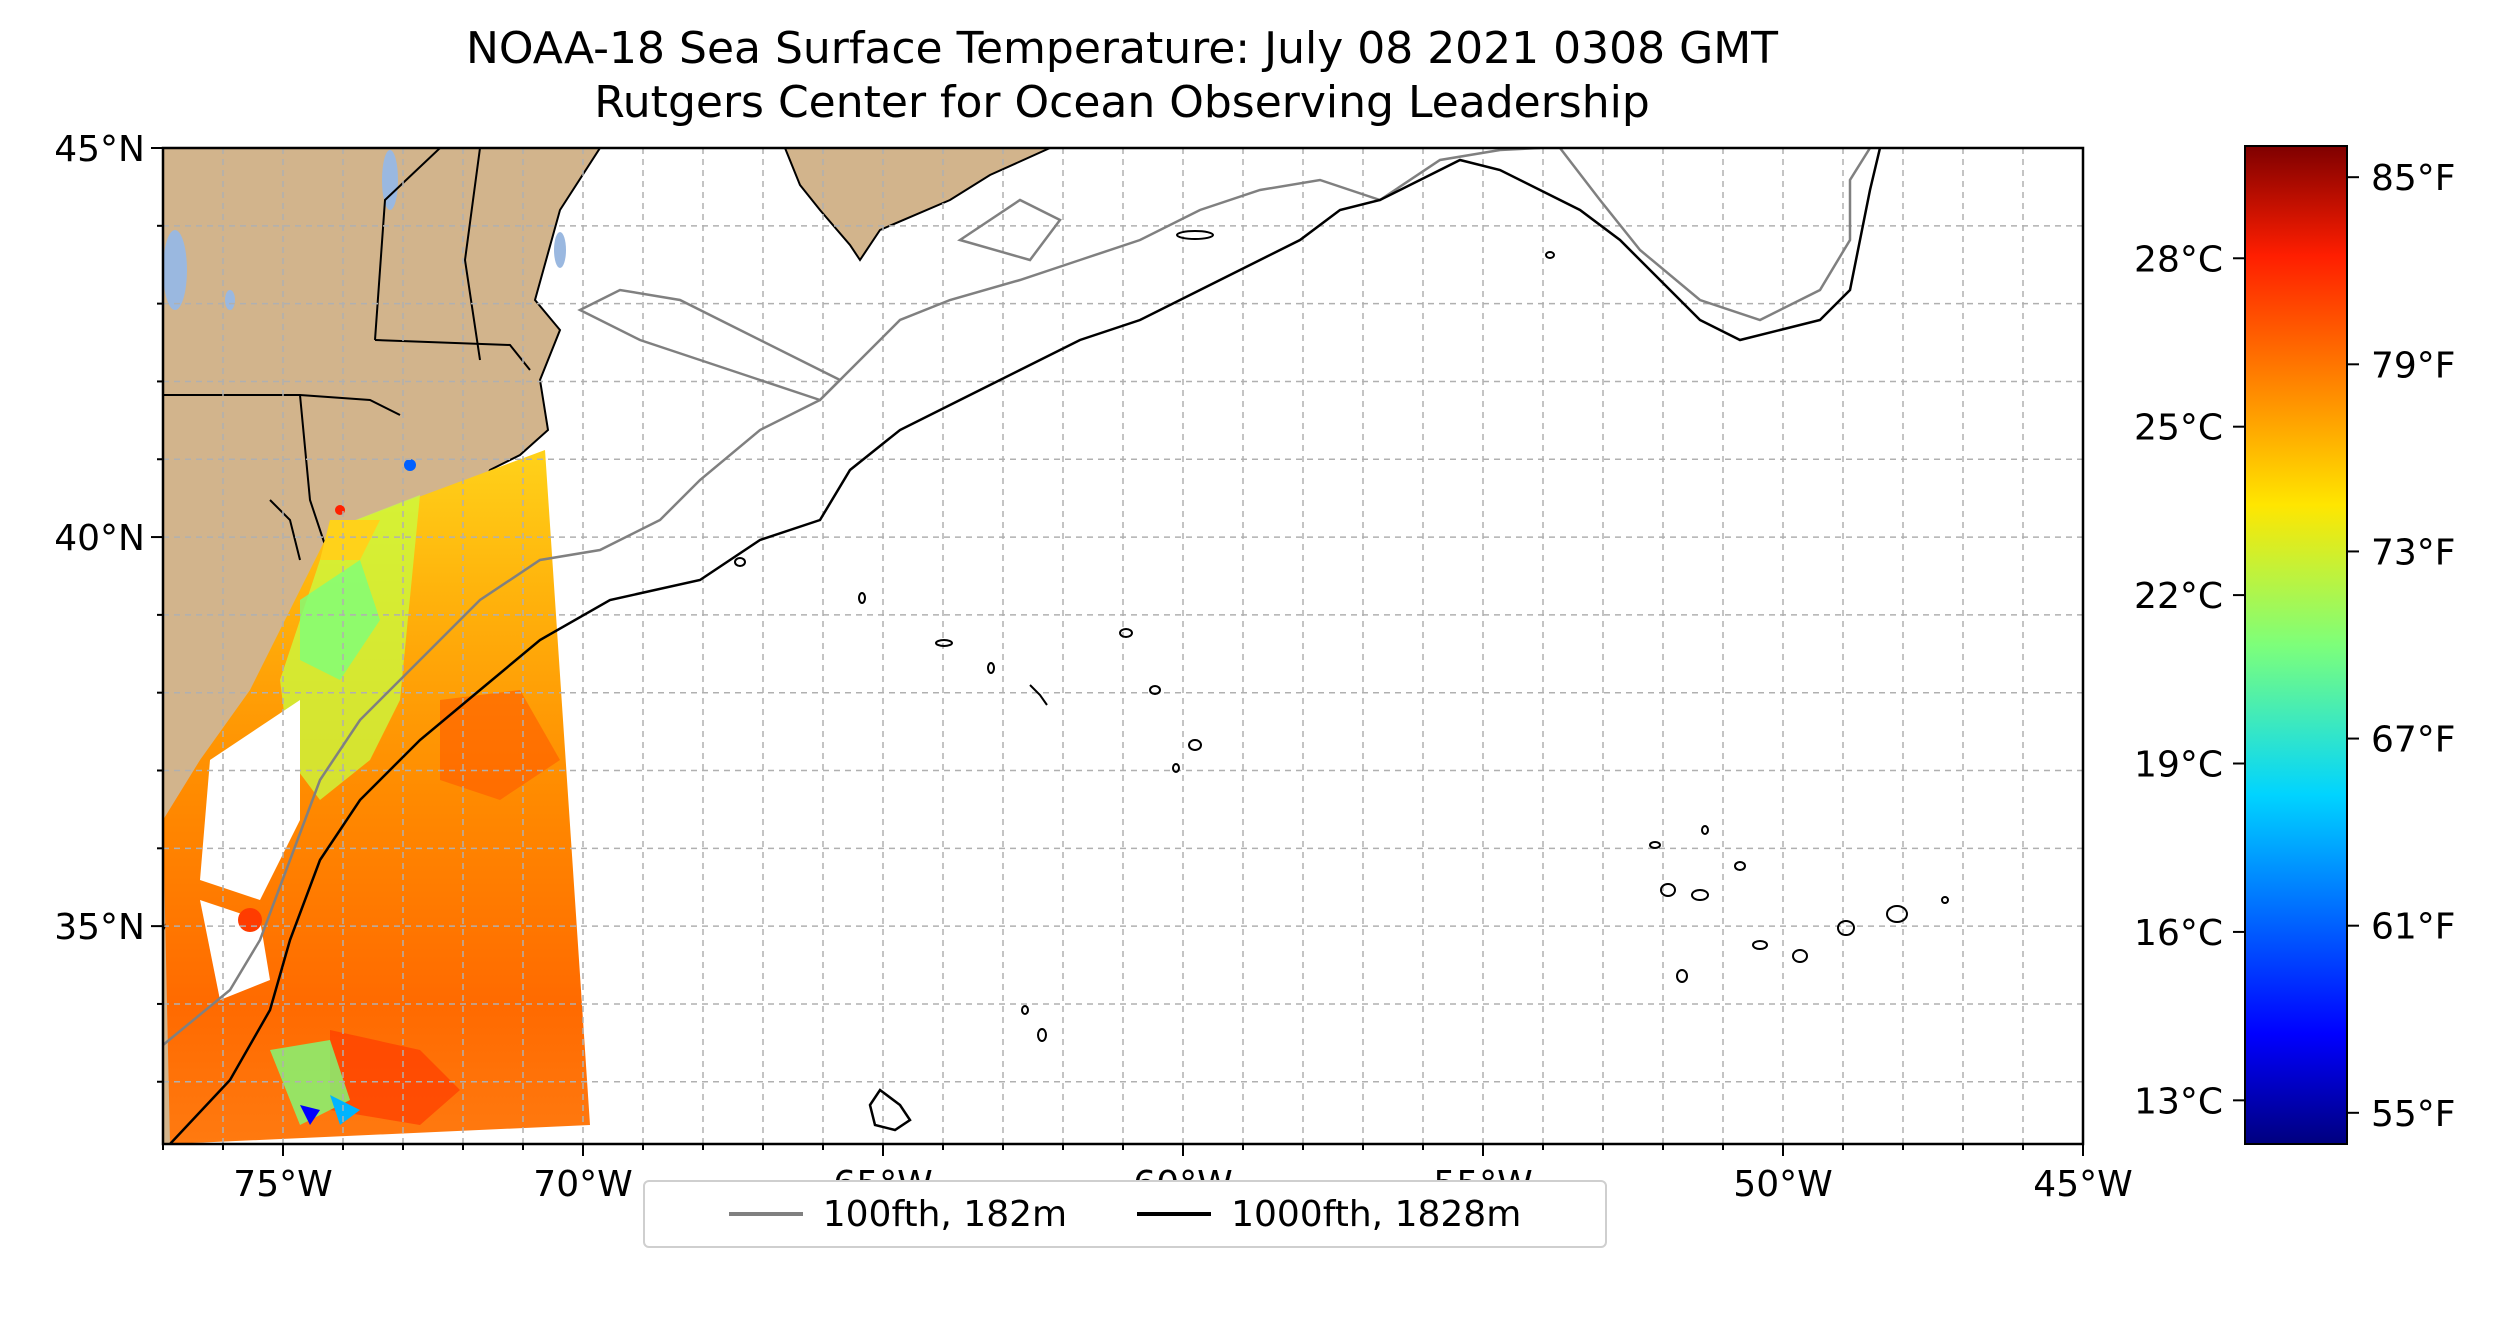  What do you see at coordinates (2413, 1114) in the screenshot?
I see `colorbar-fahrenheit-label: 55°F` at bounding box center [2413, 1114].